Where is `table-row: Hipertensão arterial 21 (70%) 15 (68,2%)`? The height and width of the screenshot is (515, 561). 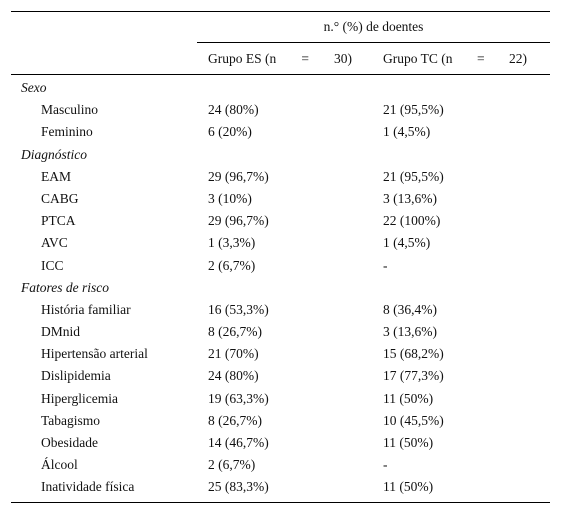 table-row: Hipertensão arterial 21 (70%) 15 (68,2%) is located at coordinates (280, 354).